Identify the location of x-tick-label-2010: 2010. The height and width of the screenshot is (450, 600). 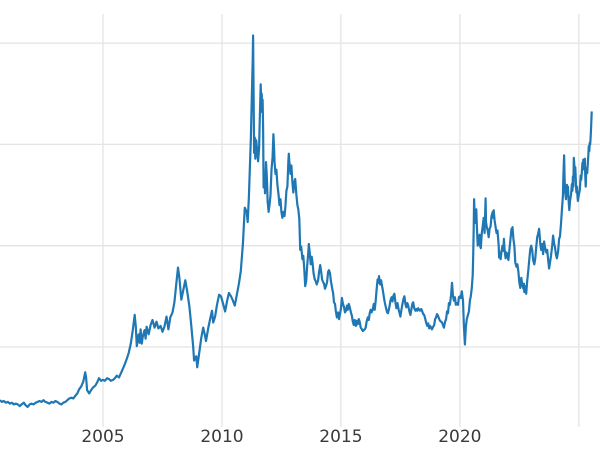
(222, 437).